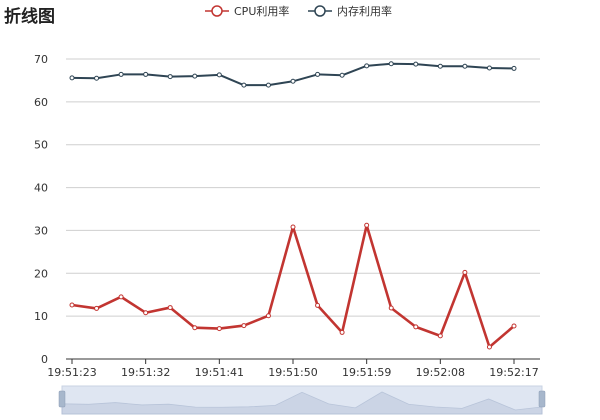  Describe the element at coordinates (302, 403) in the screenshot. I see `zoom-preview-area` at that location.